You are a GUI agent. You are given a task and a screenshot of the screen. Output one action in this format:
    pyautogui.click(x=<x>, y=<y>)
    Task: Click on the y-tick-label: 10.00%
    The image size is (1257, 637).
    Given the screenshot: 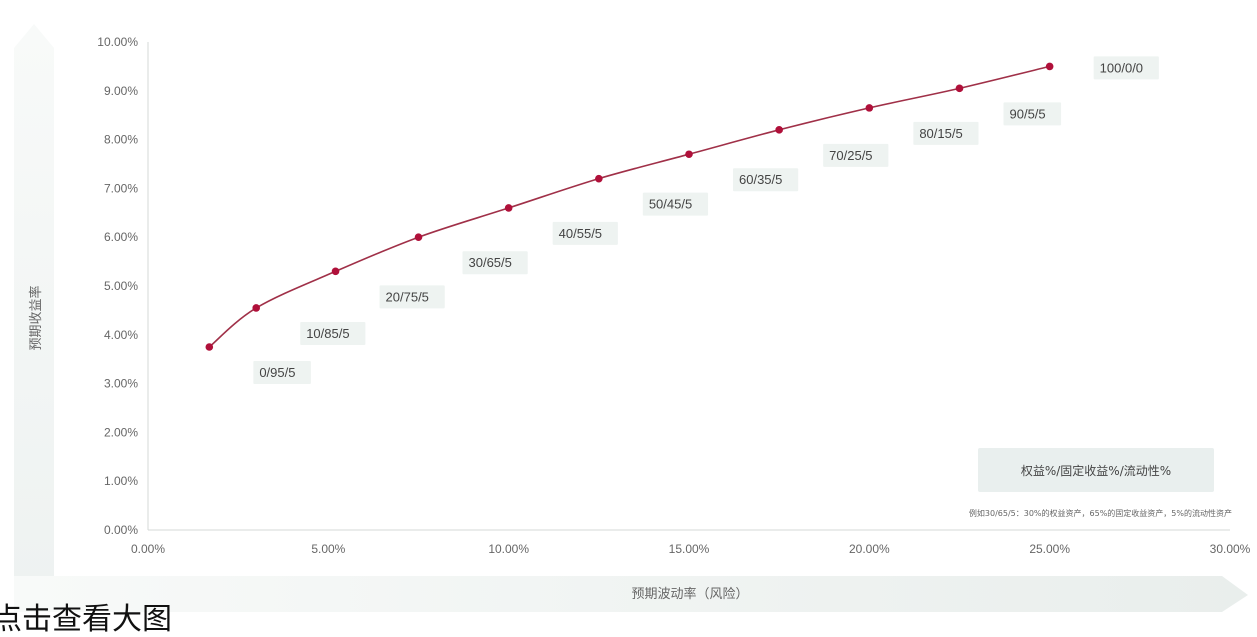 What is the action you would take?
    pyautogui.click(x=117, y=42)
    